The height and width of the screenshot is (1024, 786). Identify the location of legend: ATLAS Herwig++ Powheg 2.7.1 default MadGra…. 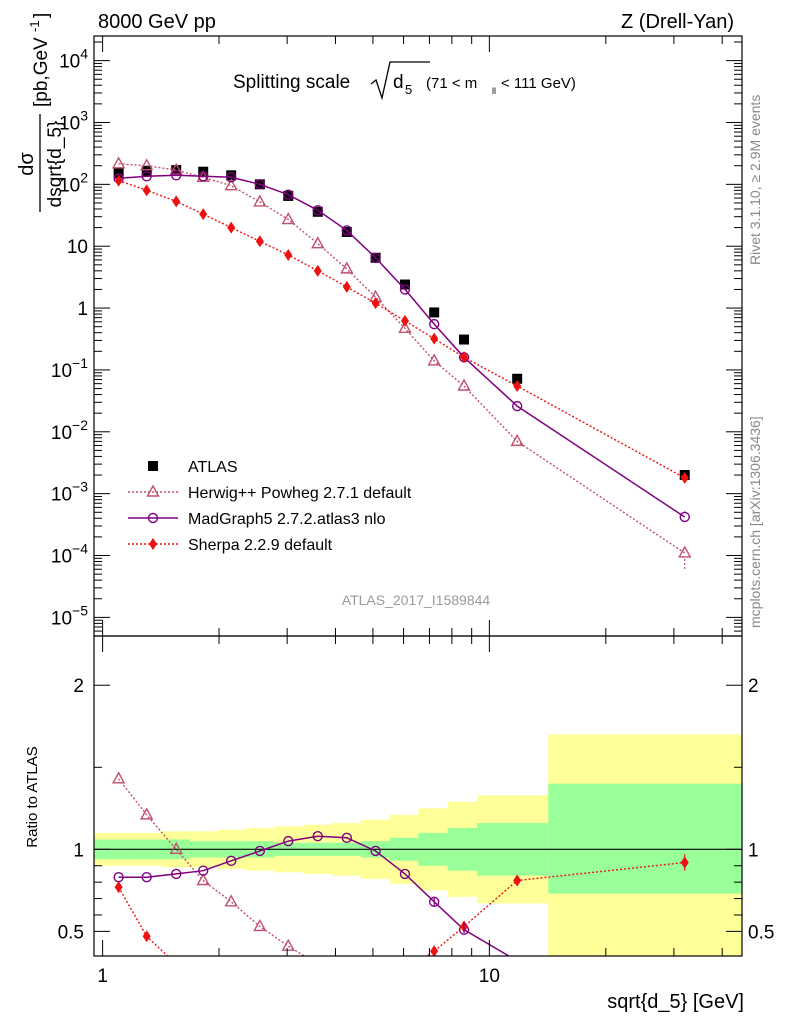
(270, 506).